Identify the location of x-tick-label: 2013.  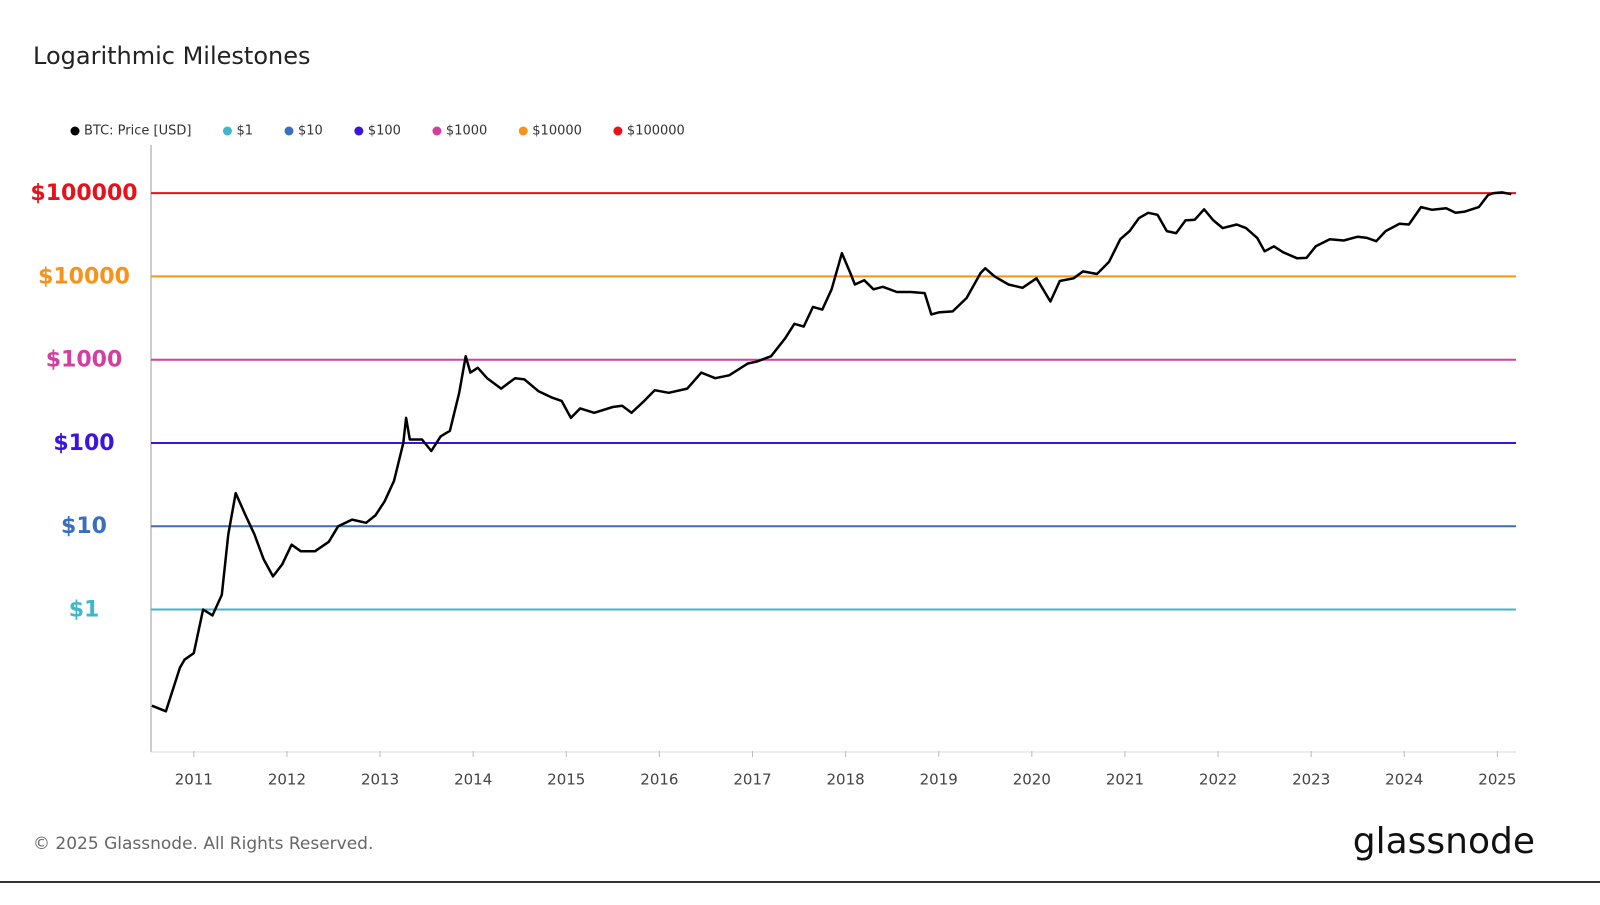
(380, 780).